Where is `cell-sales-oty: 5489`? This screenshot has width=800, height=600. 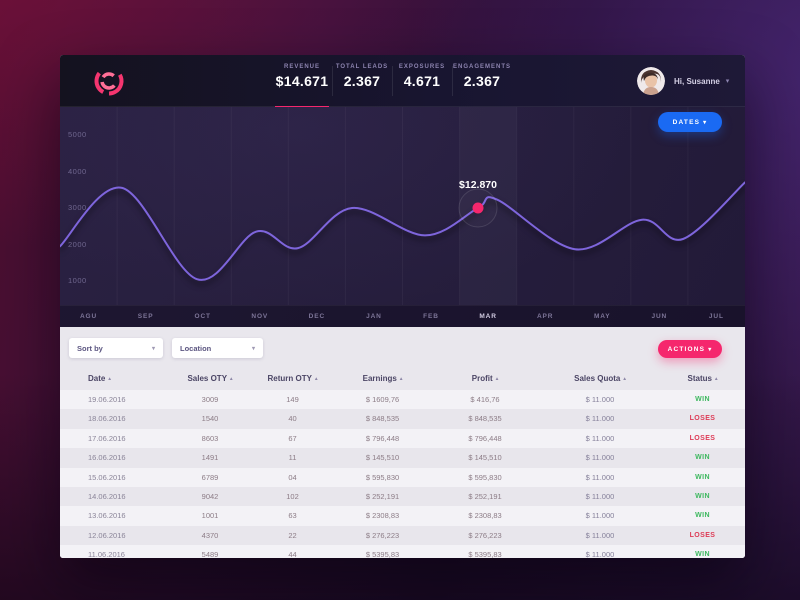
cell-sales-oty: 5489 is located at coordinates (210, 554).